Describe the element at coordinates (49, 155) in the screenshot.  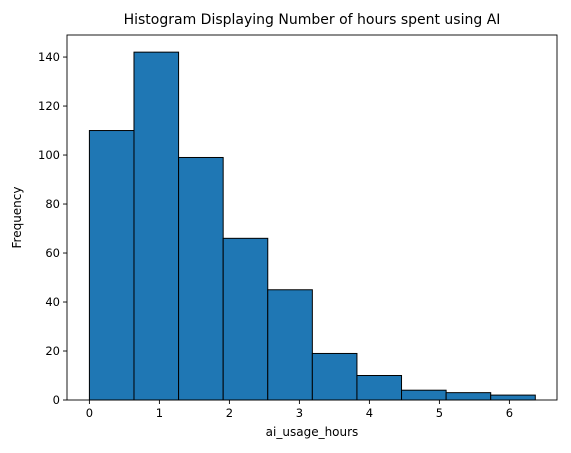
I see `y-tick-label: 100` at that location.